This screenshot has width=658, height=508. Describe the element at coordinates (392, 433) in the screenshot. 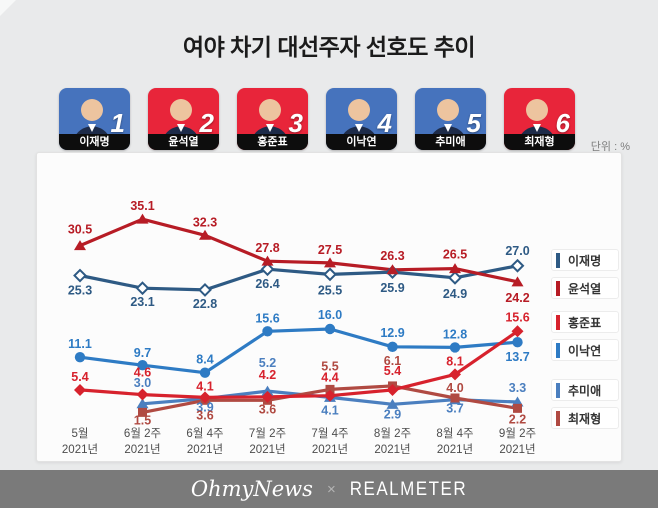

I see `x-axis-label-month: 8월 2주` at that location.